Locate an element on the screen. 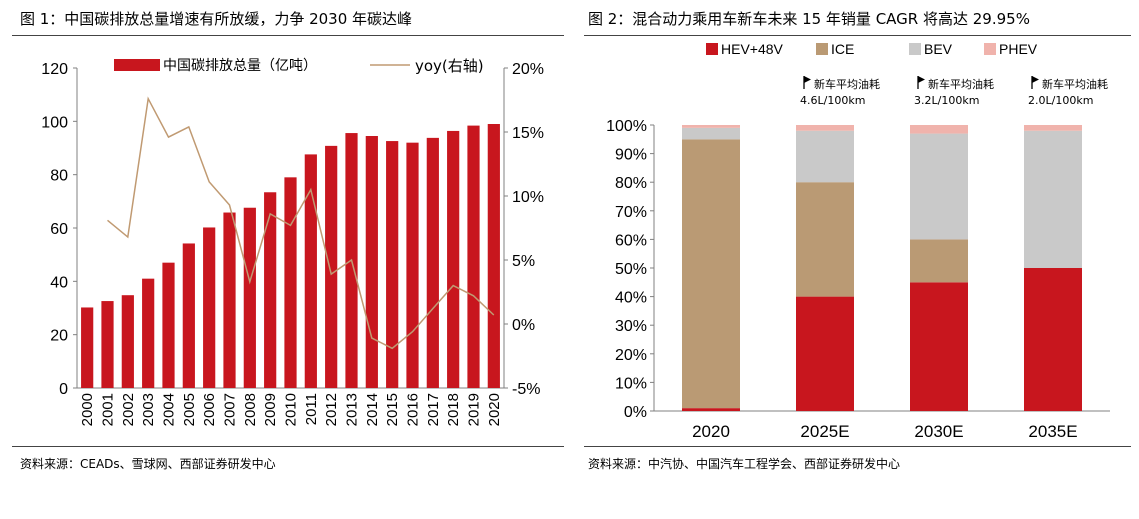 The image size is (1139, 519). x-axis-tick-label: 2000 is located at coordinates (87, 409).